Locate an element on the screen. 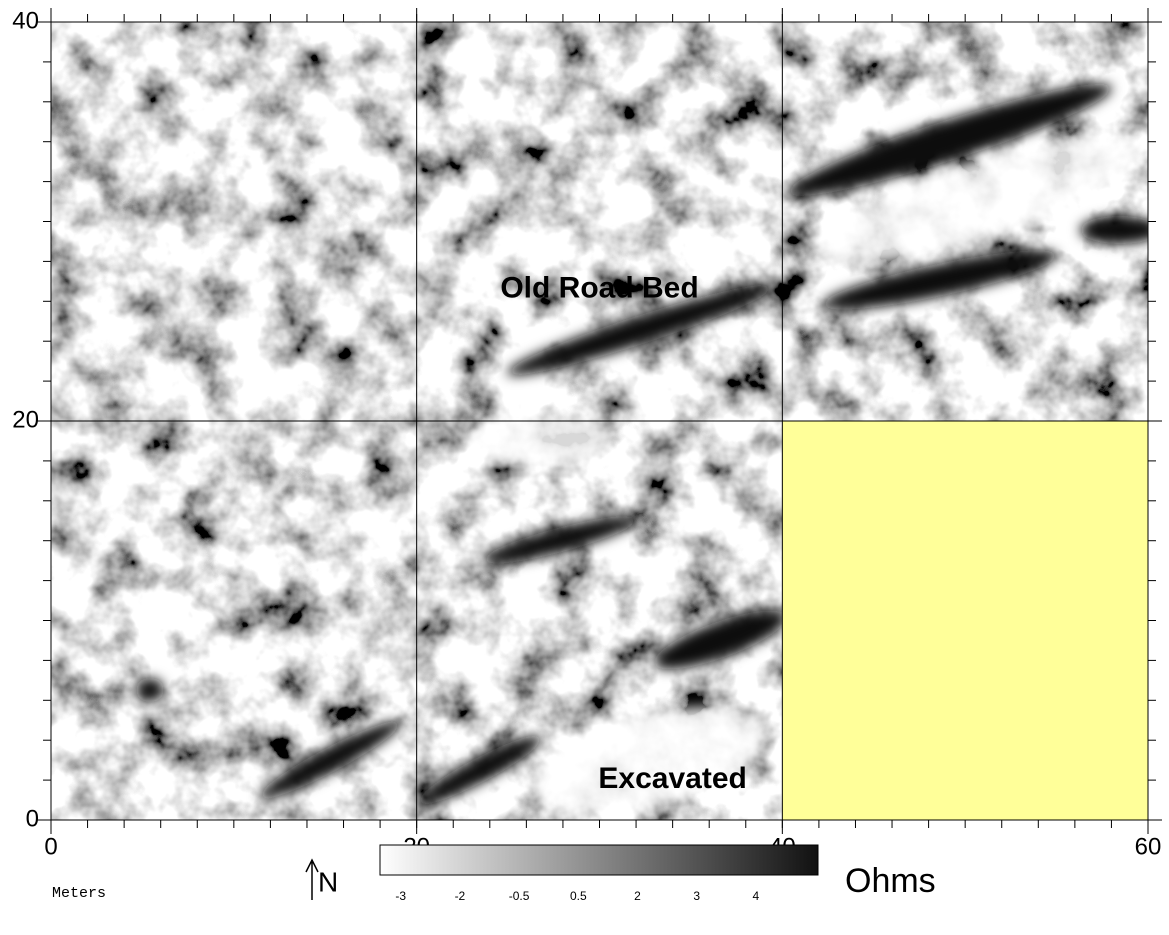 The height and width of the screenshot is (935, 1169). annotation: Old Road Bed is located at coordinates (599, 287).